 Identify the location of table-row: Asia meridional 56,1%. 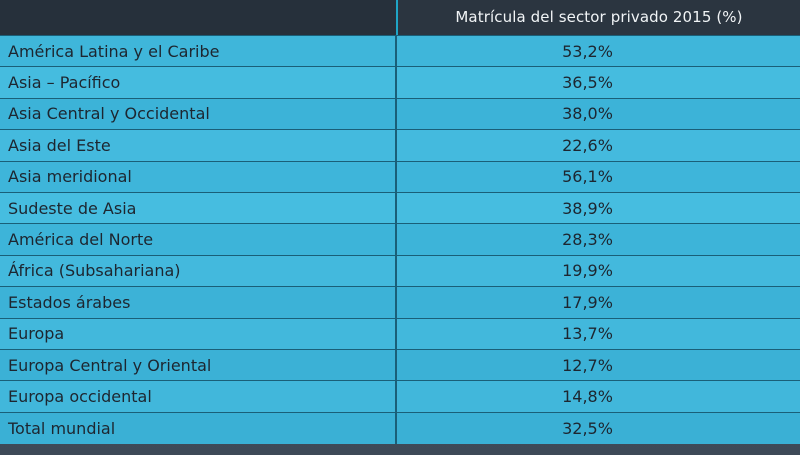
(400, 176).